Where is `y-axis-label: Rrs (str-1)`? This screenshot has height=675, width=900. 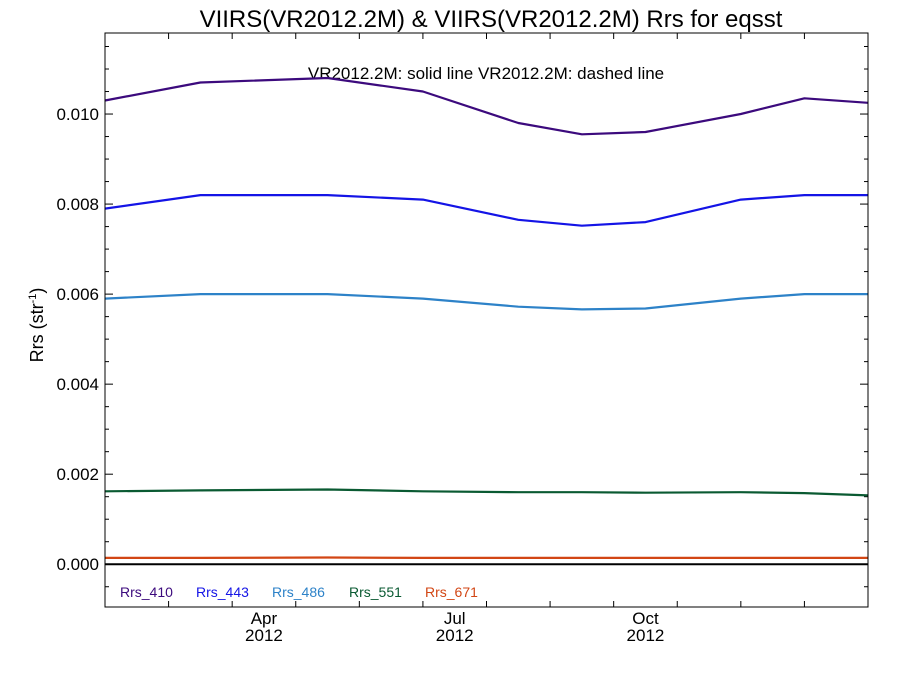
y-axis-label: Rrs (str-1) is located at coordinates (37, 325).